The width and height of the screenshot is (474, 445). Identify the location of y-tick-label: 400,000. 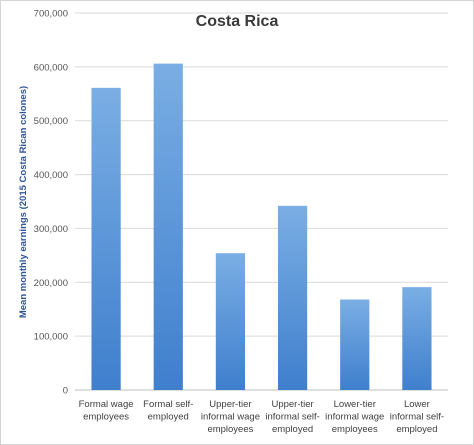
(51, 175).